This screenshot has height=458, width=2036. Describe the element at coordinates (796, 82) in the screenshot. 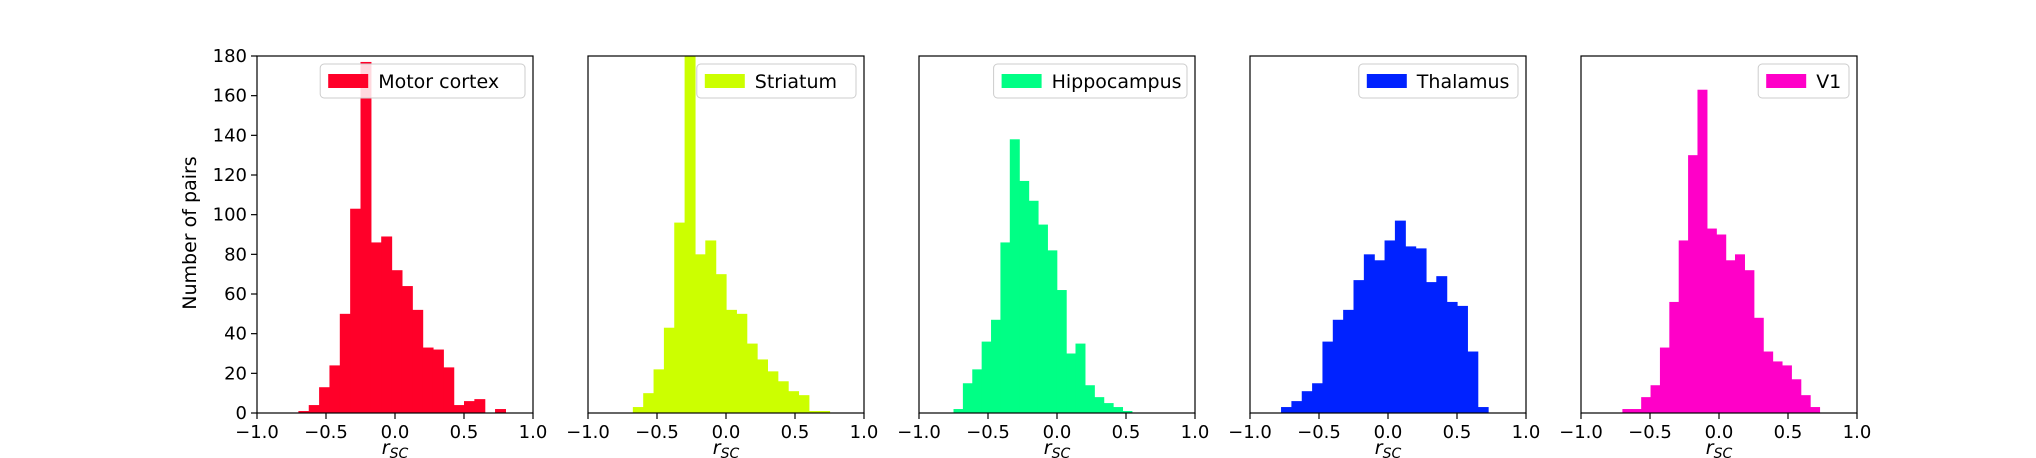

I see `legend-label: Striatum` at that location.